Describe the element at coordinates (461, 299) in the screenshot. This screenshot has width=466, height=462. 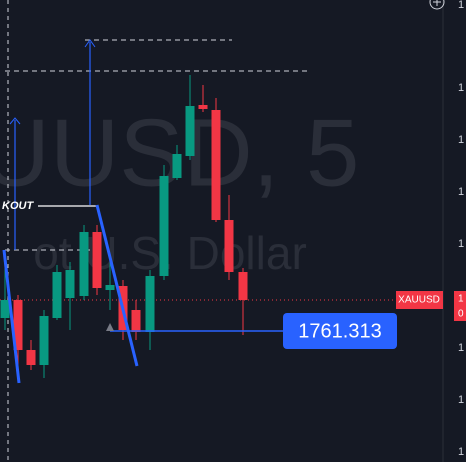
I see `price-tag-line: 1` at that location.